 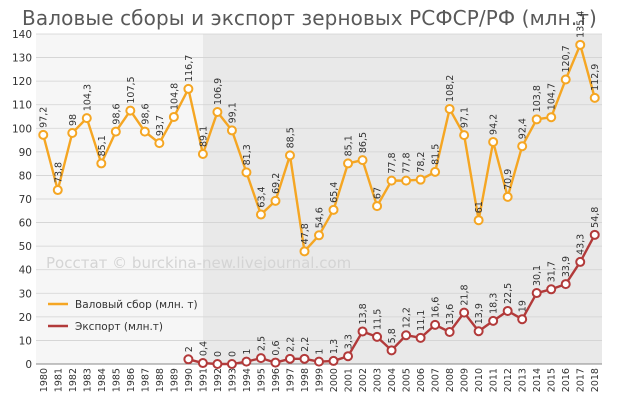 What do you see at coordinates (450, 88) in the screenshot?
I see `data-label: 108,2` at bounding box center [450, 88].